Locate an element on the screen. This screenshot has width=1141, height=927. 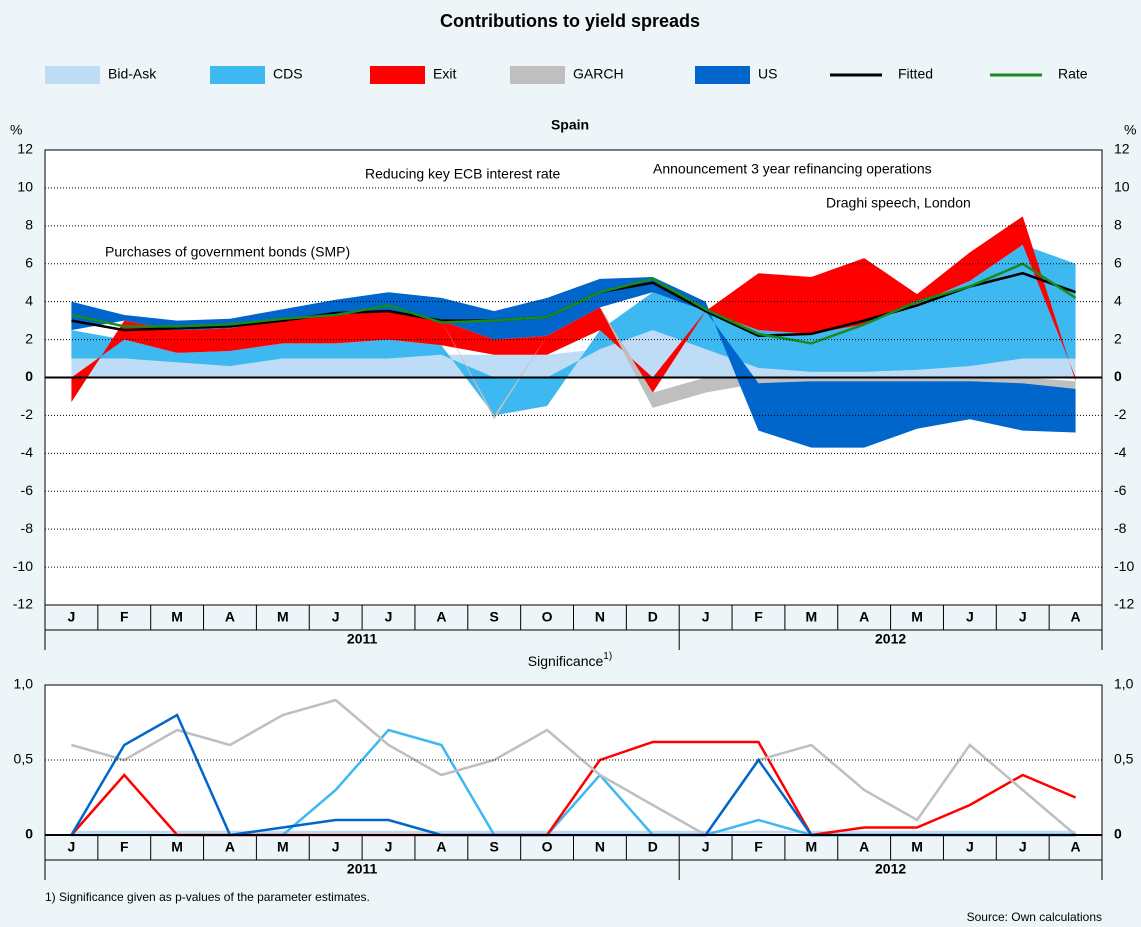
legend-label: Exit is located at coordinates (444, 74).